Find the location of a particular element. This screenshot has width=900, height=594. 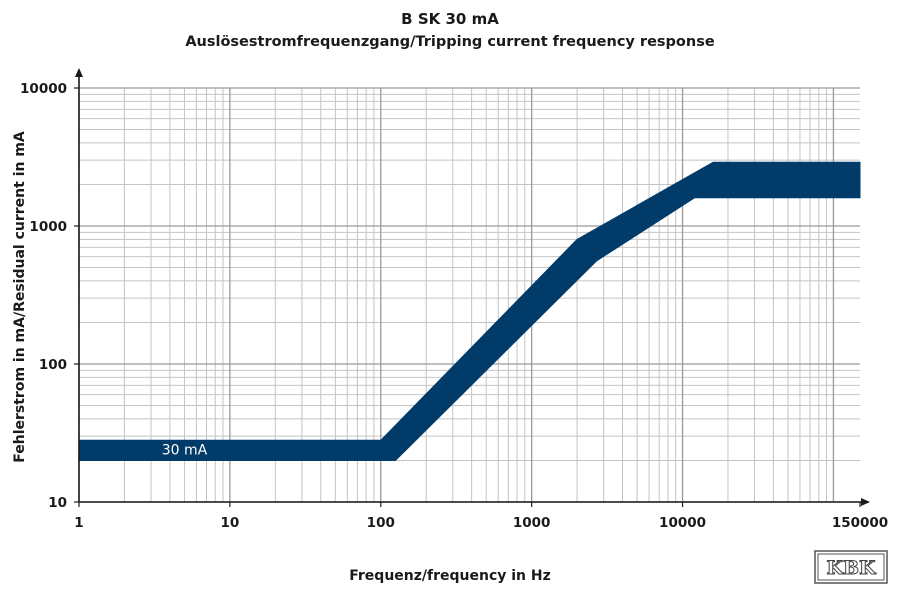

chart-title: B SK 30 mA is located at coordinates (450, 19).